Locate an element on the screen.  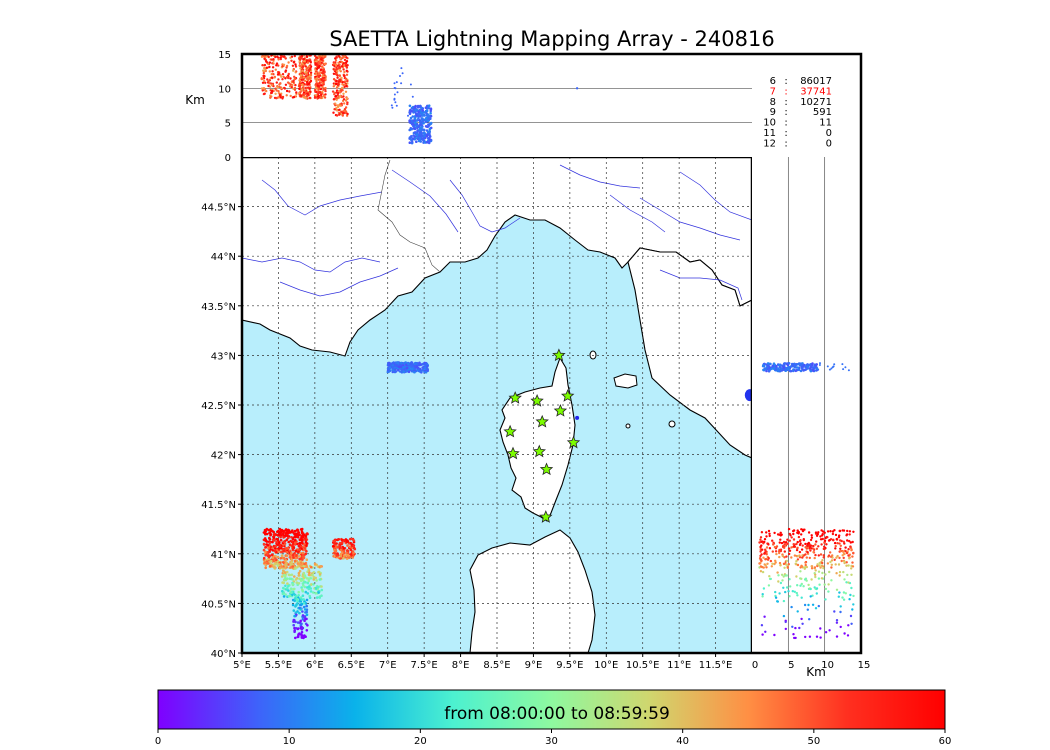
station-count-value: 10271 is located at coordinates (816, 102).